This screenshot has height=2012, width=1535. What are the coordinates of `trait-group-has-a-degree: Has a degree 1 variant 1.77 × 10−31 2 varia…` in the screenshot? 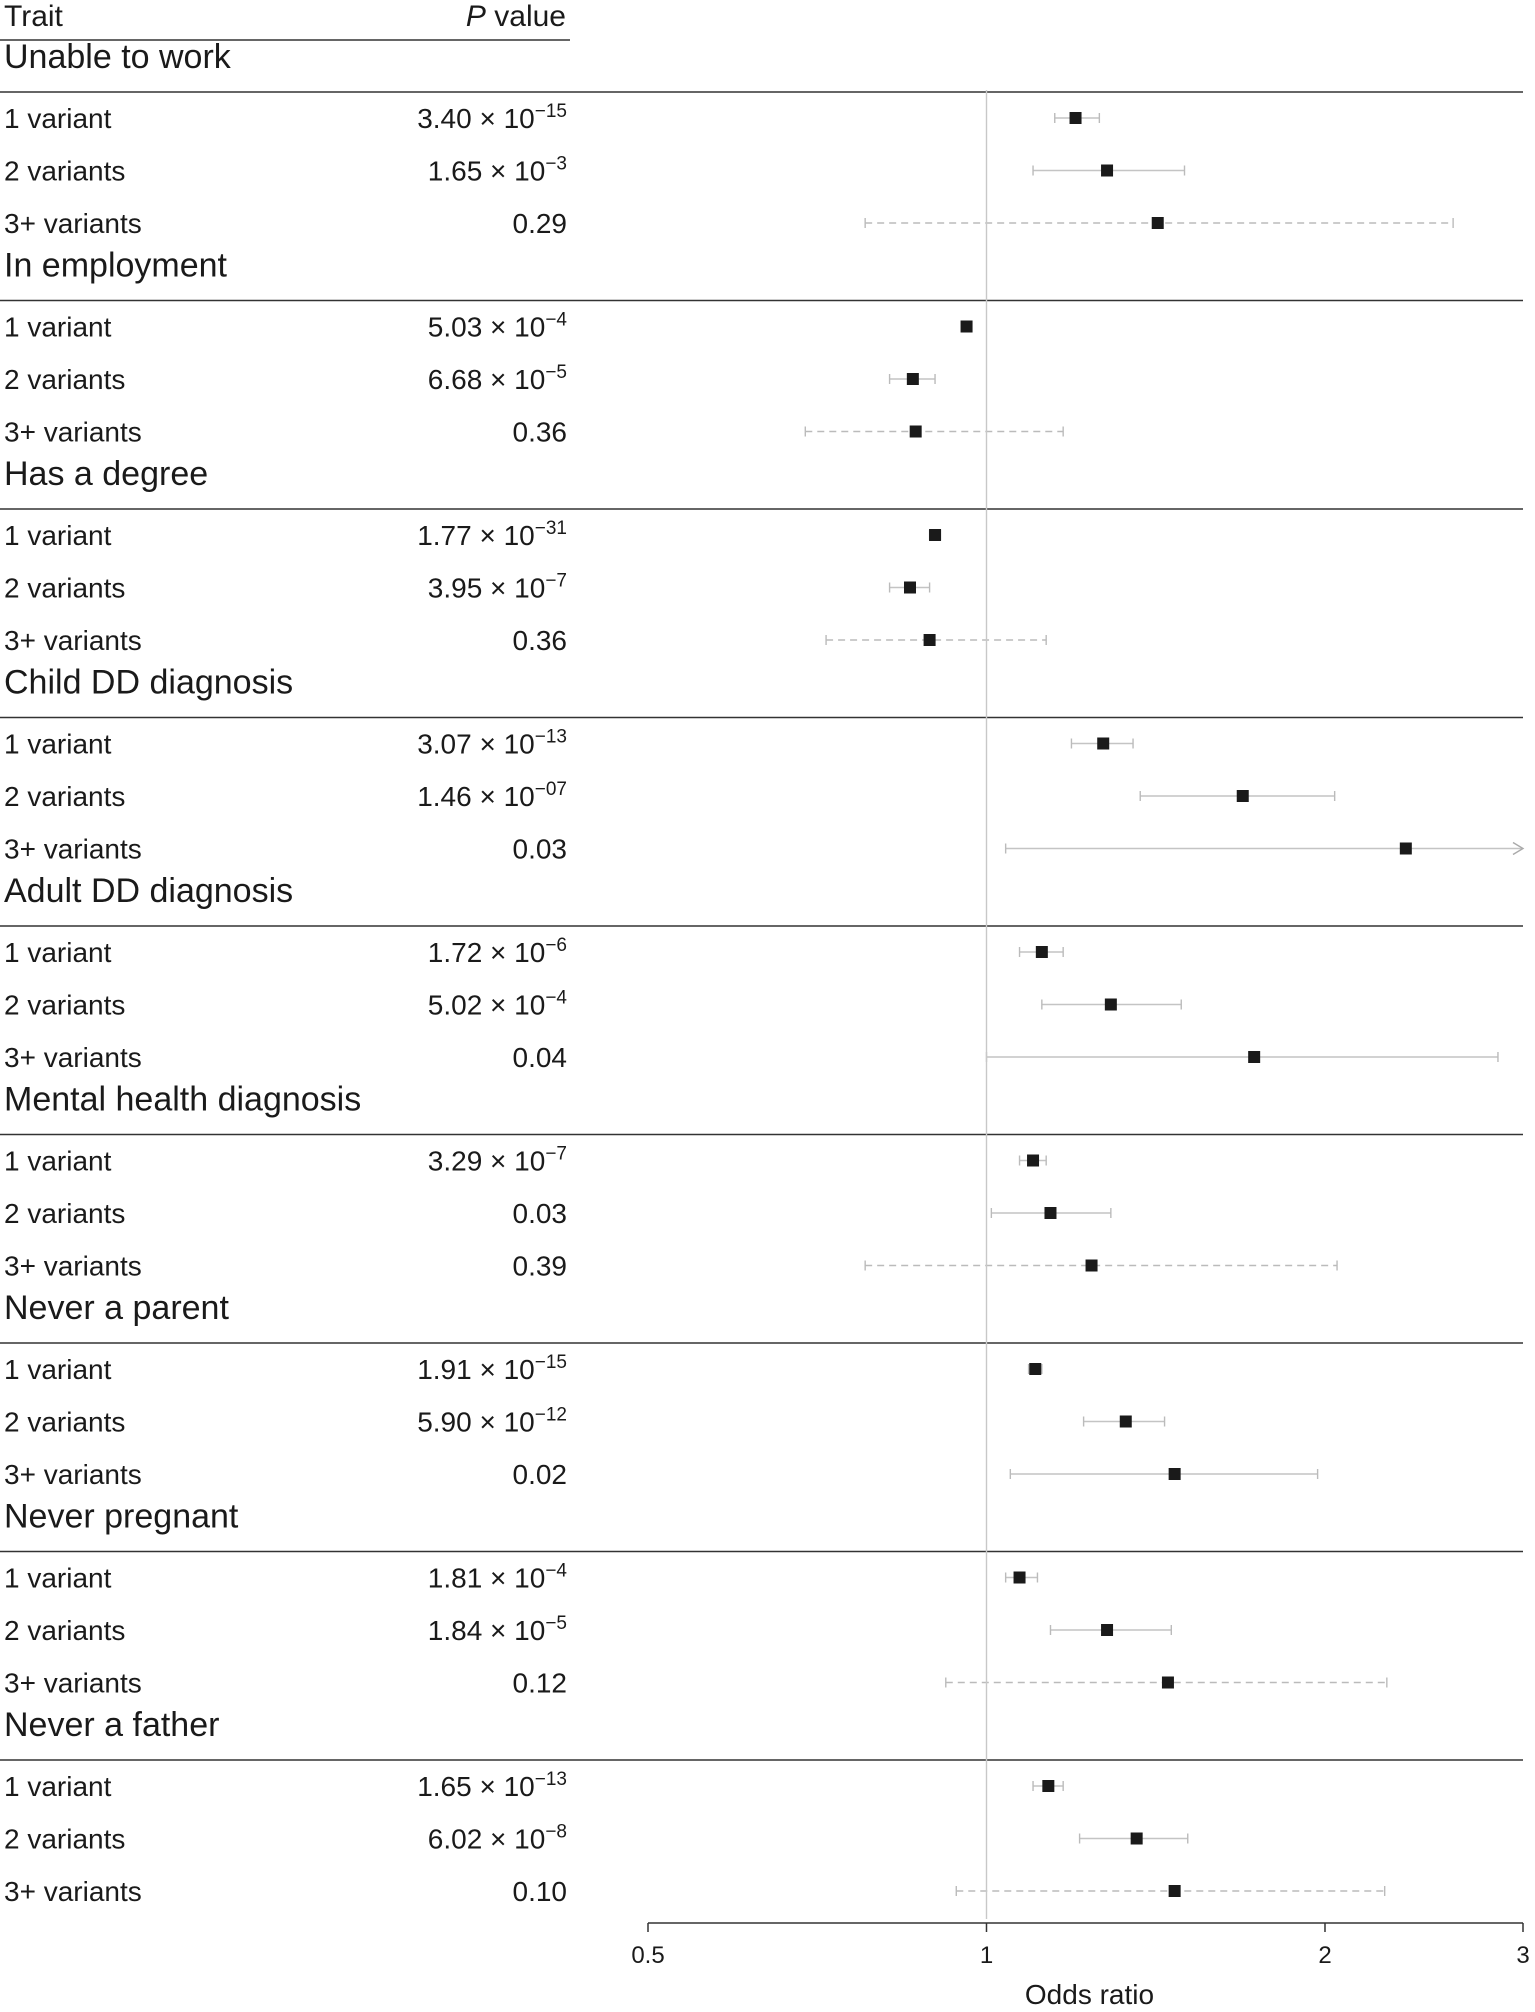 It's located at (761, 555).